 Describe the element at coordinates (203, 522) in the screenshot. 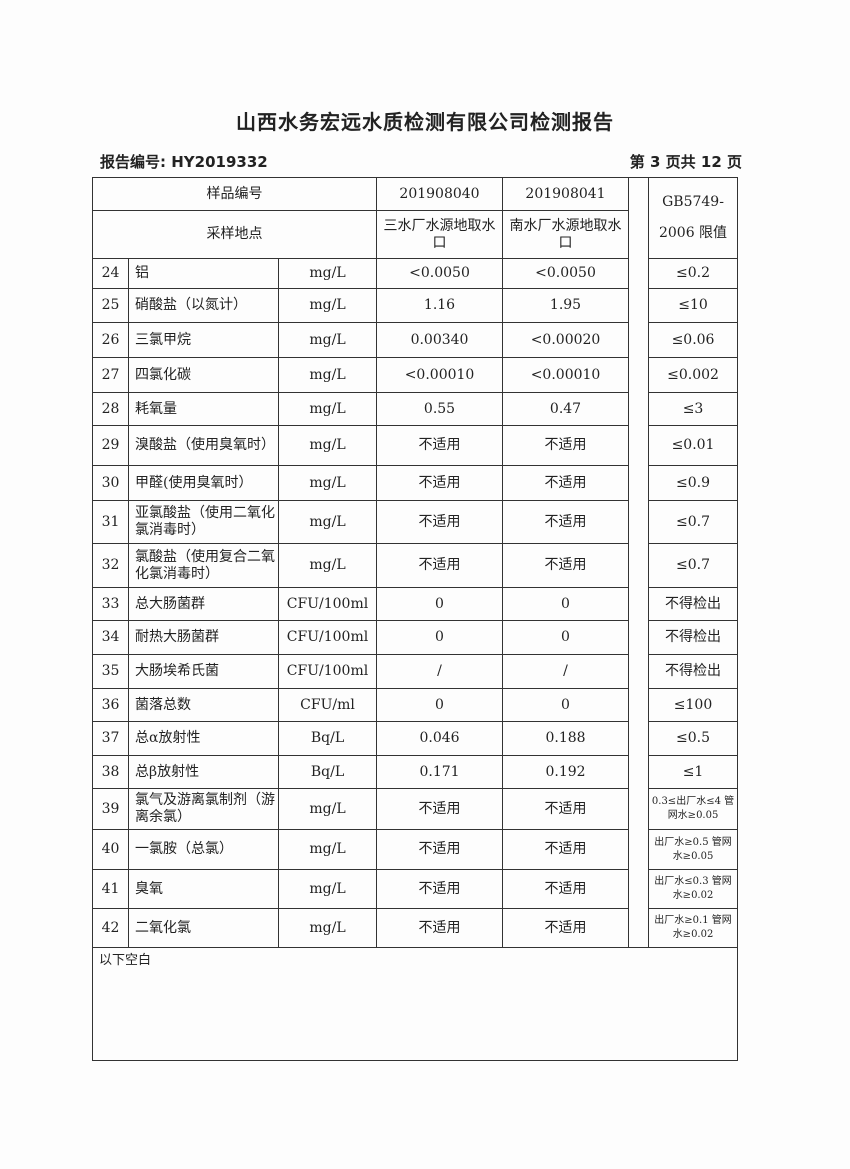

I see `item-name: 亚氯酸盐（使用二氧化氯消毒时）` at that location.